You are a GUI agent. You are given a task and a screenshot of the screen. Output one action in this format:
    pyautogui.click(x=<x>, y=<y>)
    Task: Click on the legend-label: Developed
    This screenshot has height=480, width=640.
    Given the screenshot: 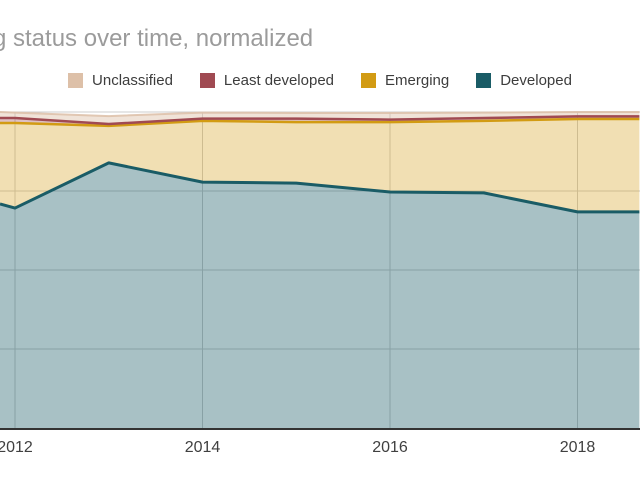 What is the action you would take?
    pyautogui.click(x=536, y=80)
    